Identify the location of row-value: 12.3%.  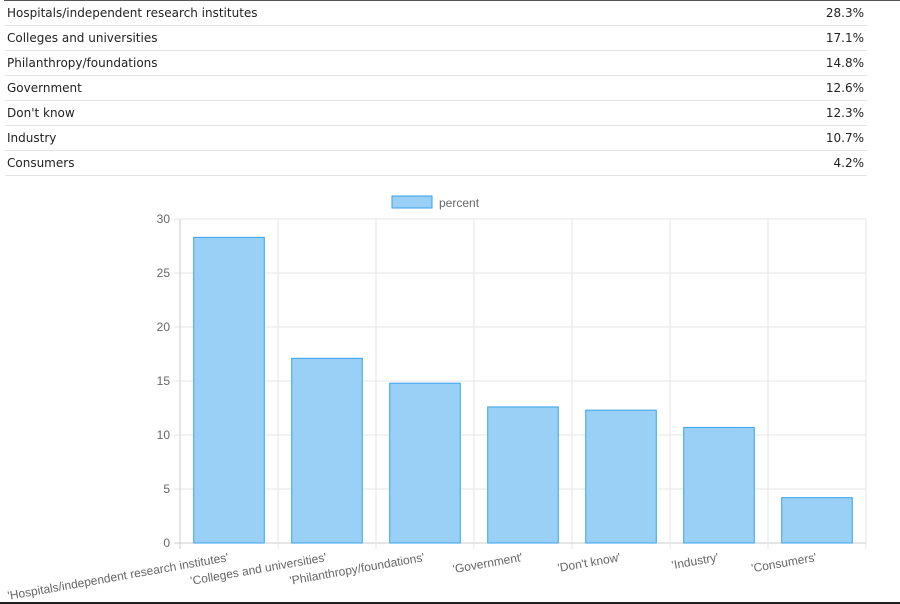
(844, 113).